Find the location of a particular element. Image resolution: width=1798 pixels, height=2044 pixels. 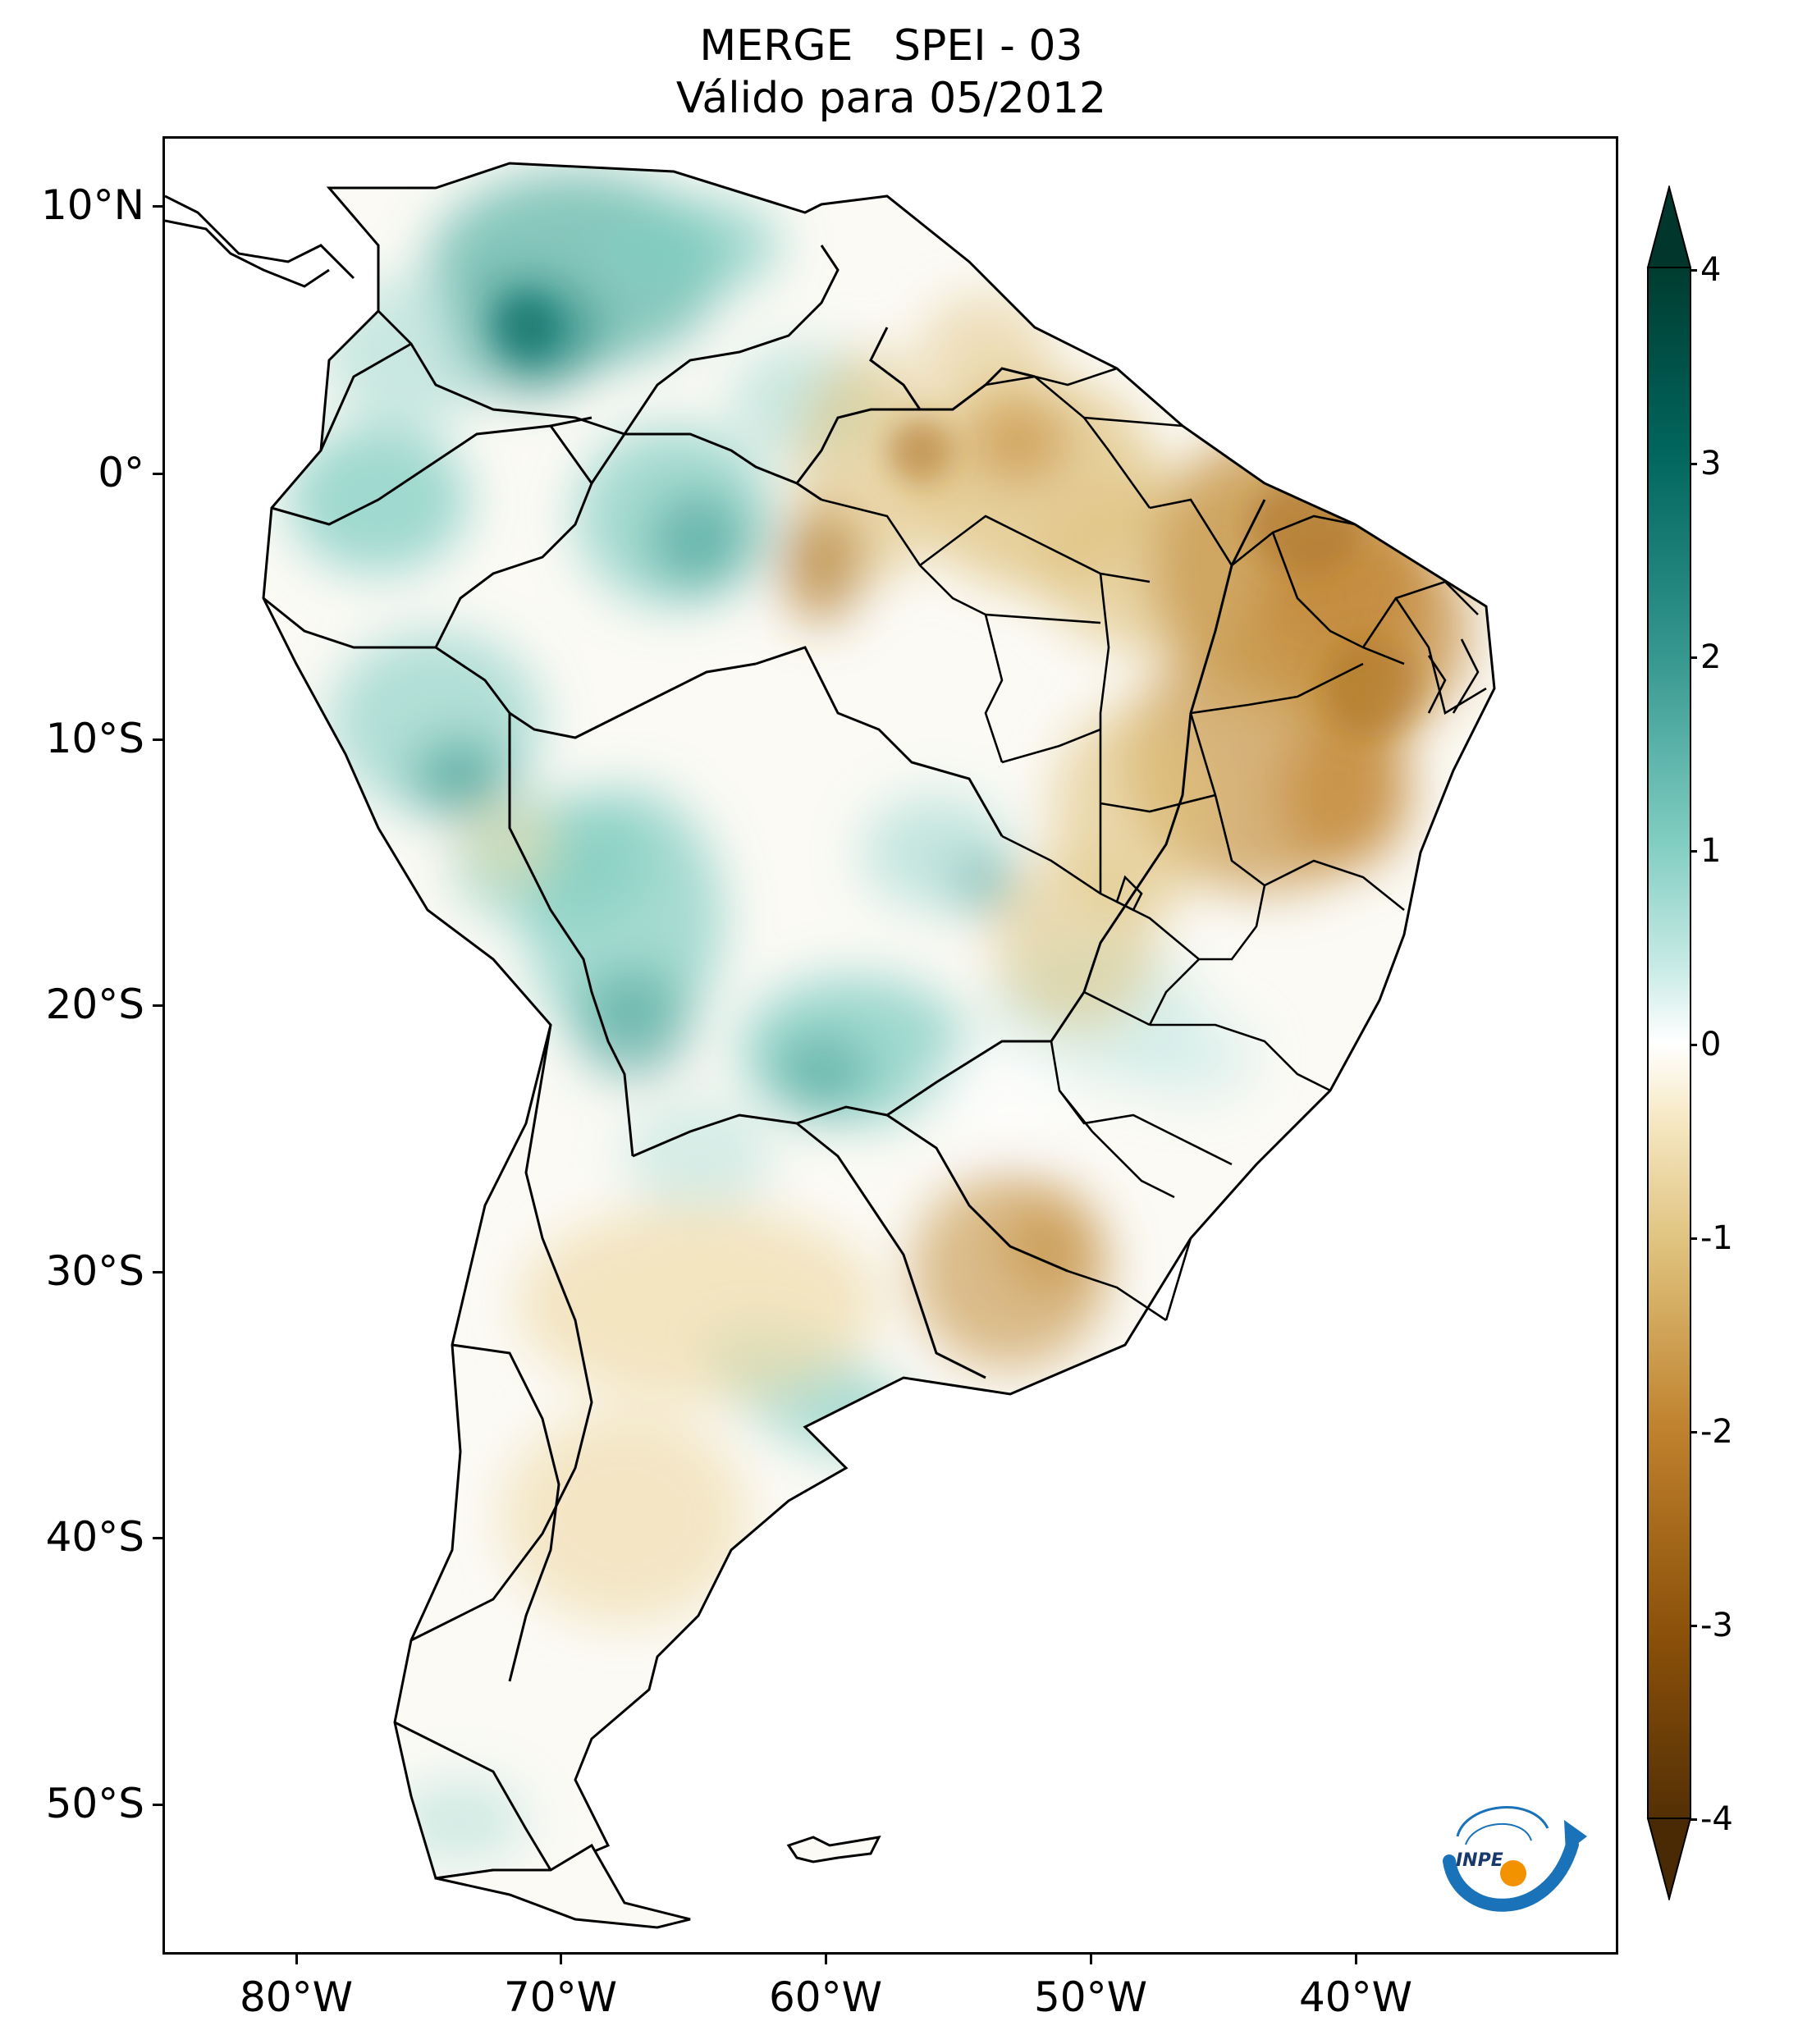

colorbar-bottom-extend is located at coordinates (1669, 1859).